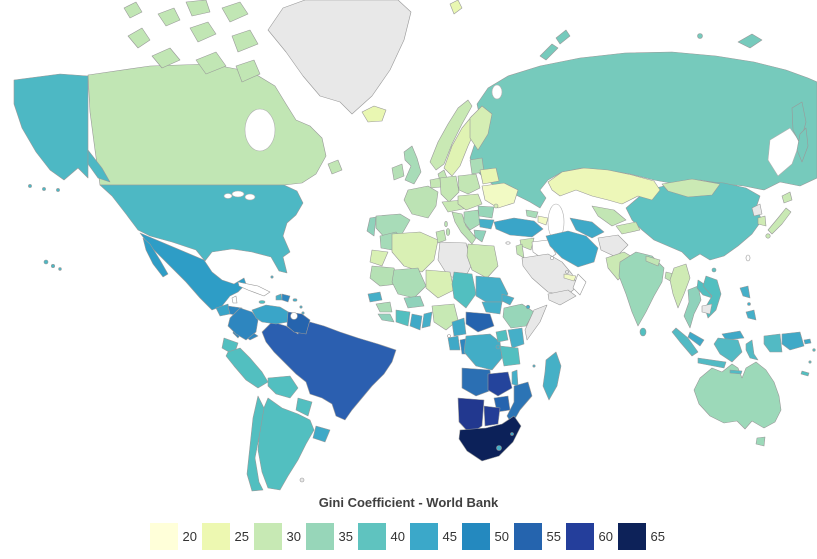 This screenshot has height=559, width=817. Describe the element at coordinates (207, 124) in the screenshot. I see `region-canada` at that location.